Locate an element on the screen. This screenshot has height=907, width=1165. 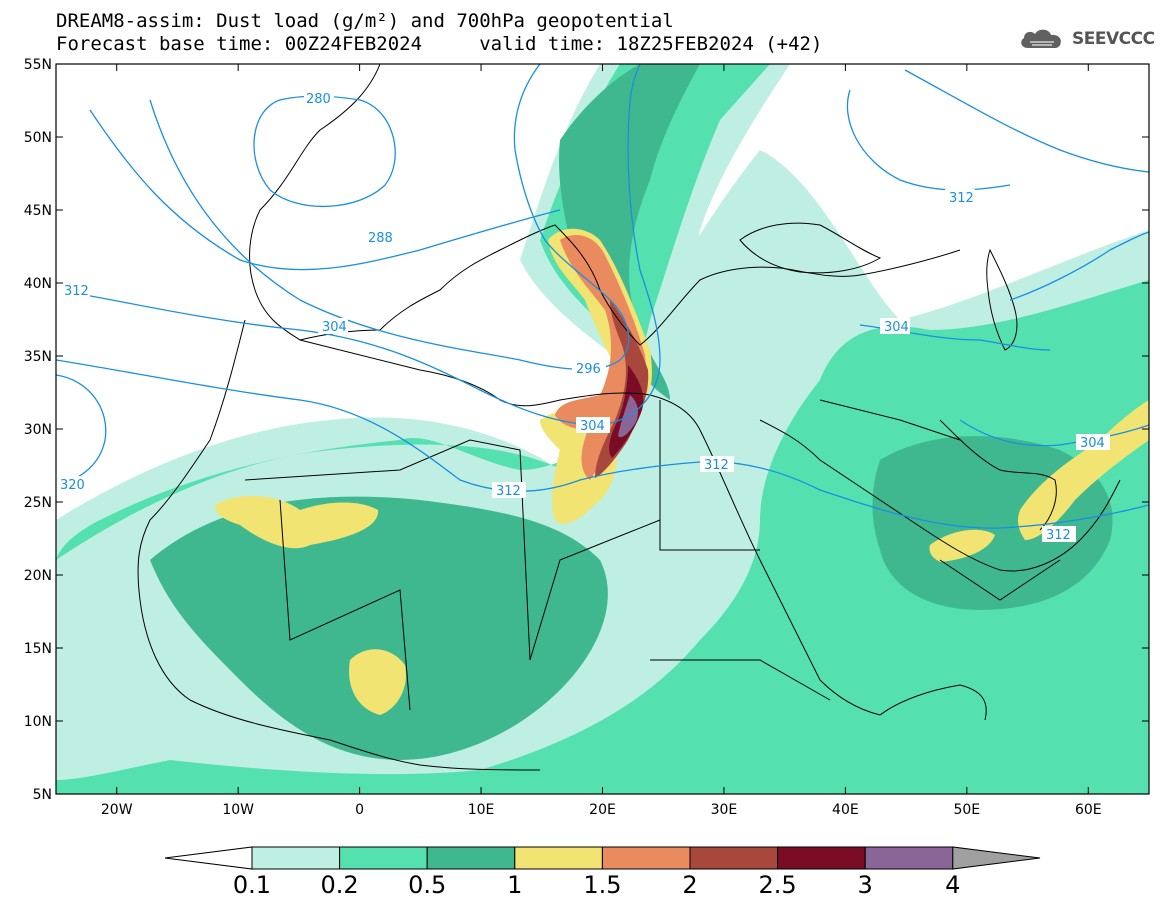
contour-288-a is located at coordinates (325, 190).